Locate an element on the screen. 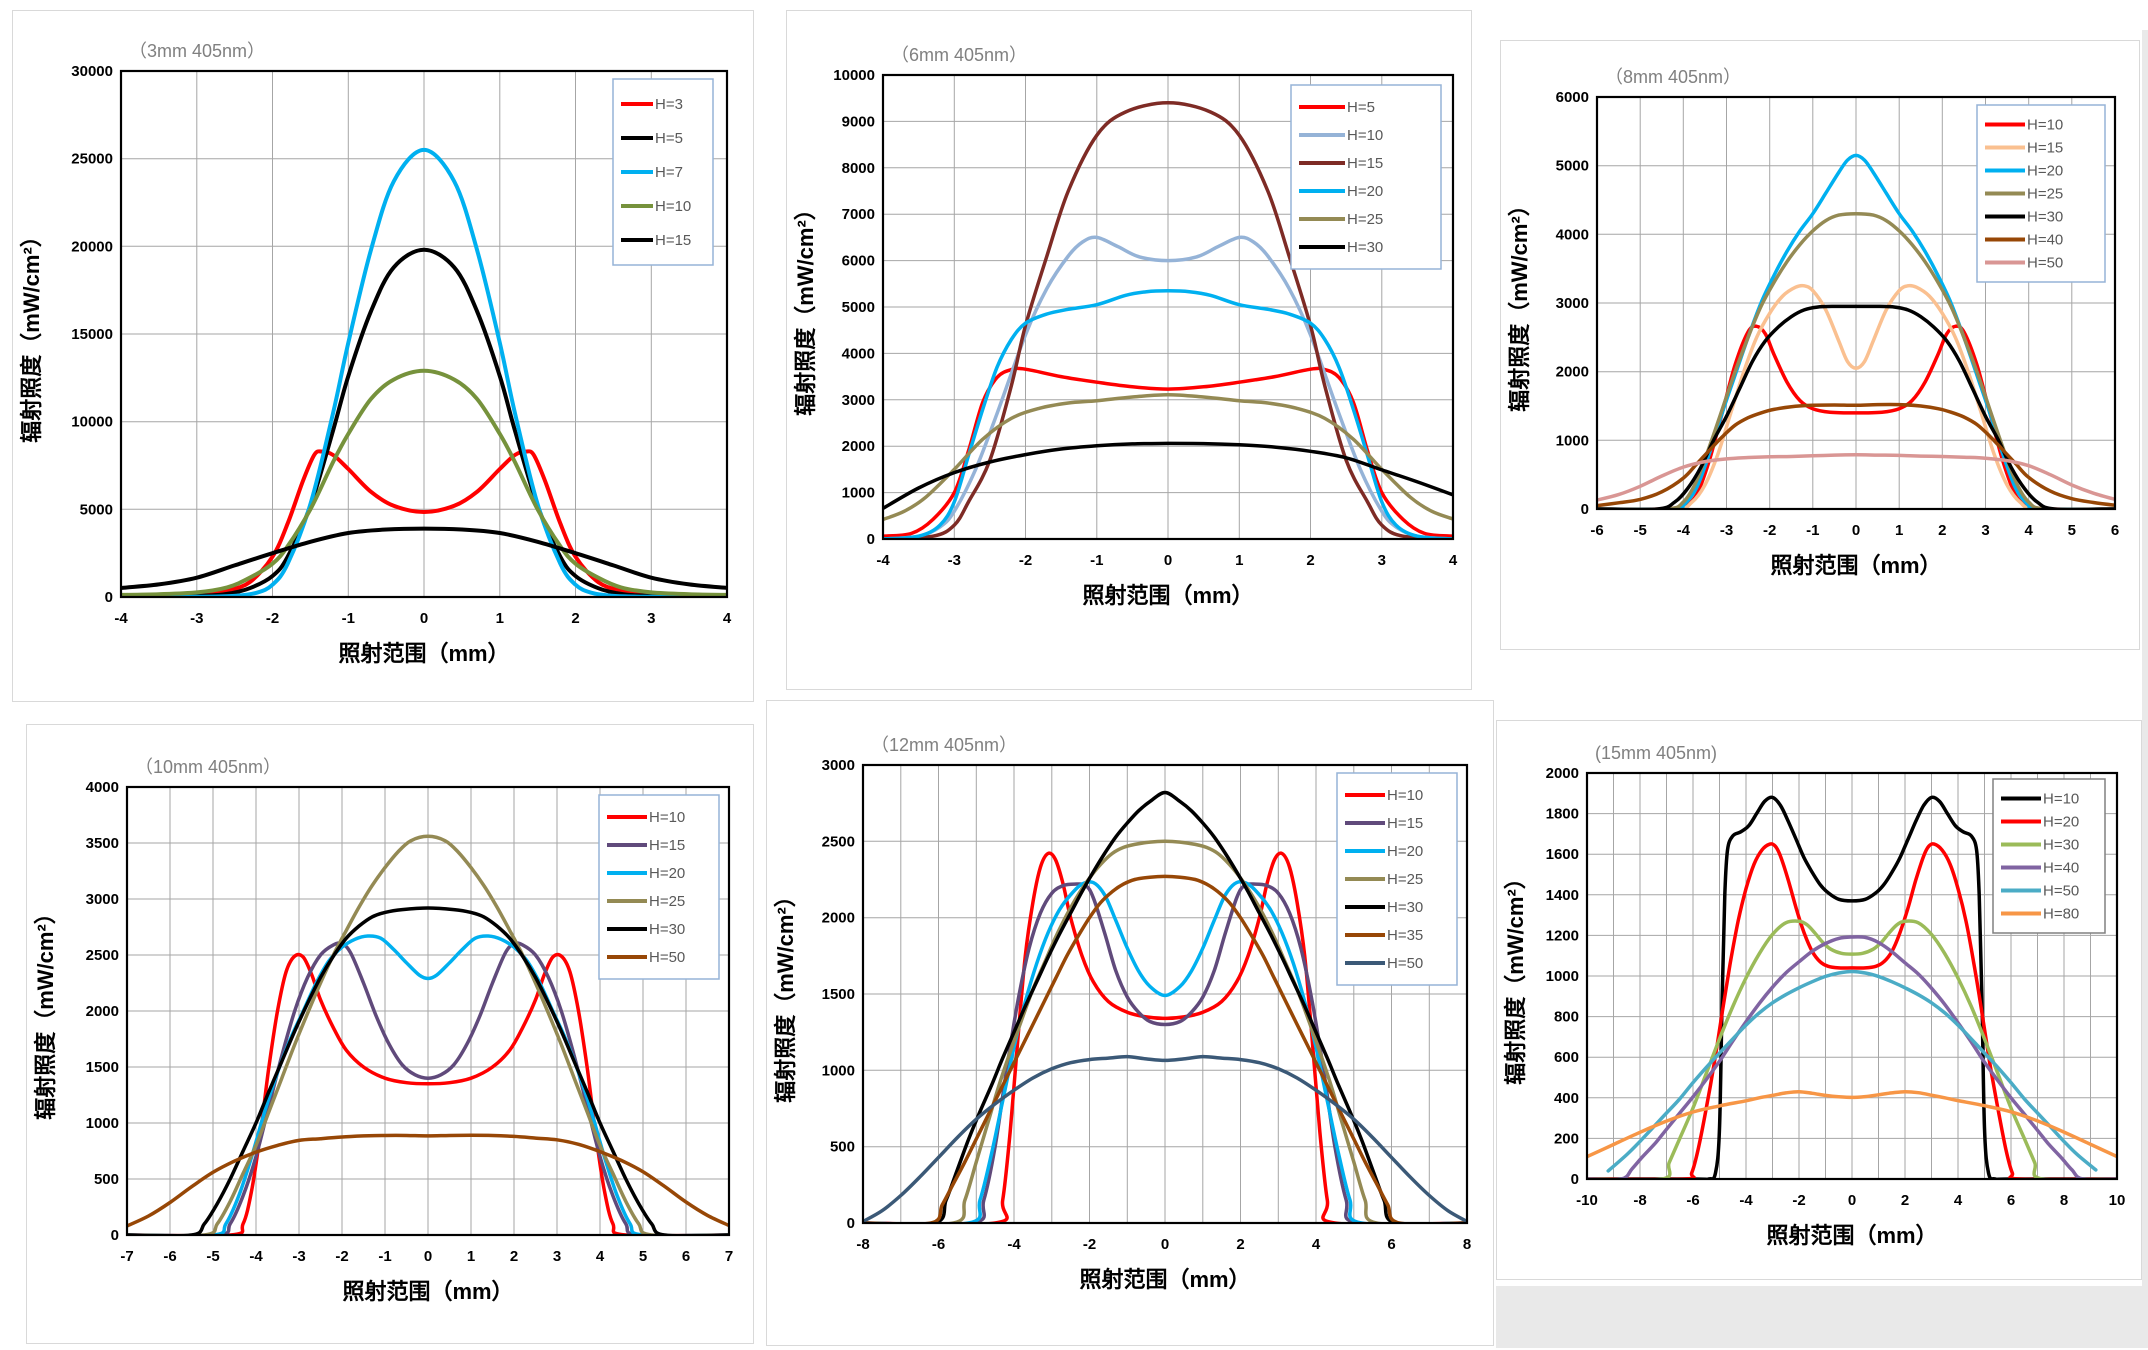  series-line-H=40 is located at coordinates (1852, 1057).